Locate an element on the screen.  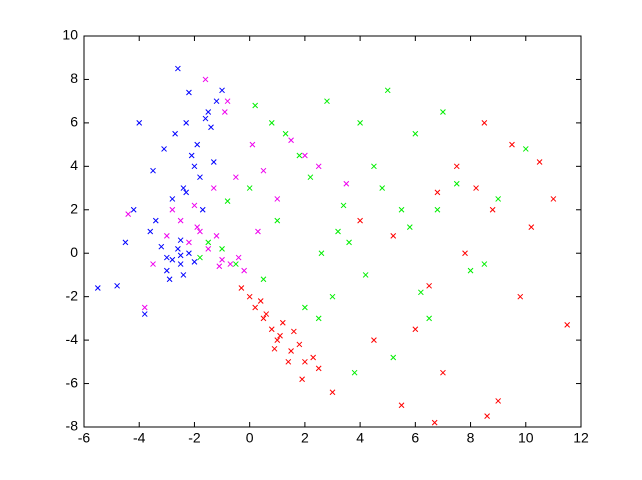
x-tick-label: -6 is located at coordinates (84, 438).